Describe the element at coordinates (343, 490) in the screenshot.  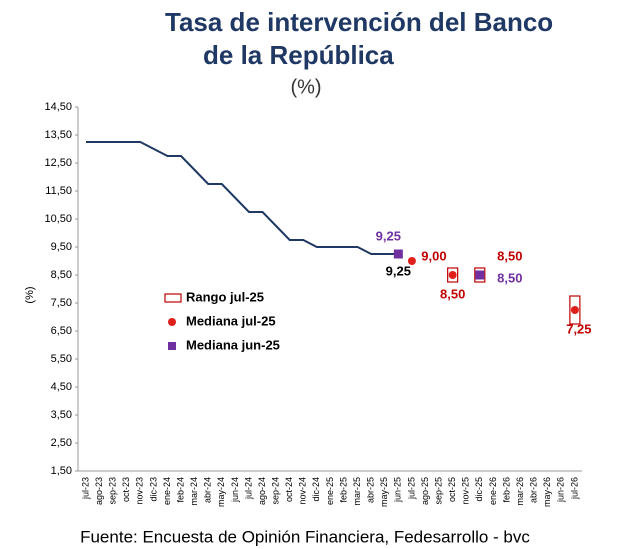
I see `x-tick-label: feb-25` at that location.